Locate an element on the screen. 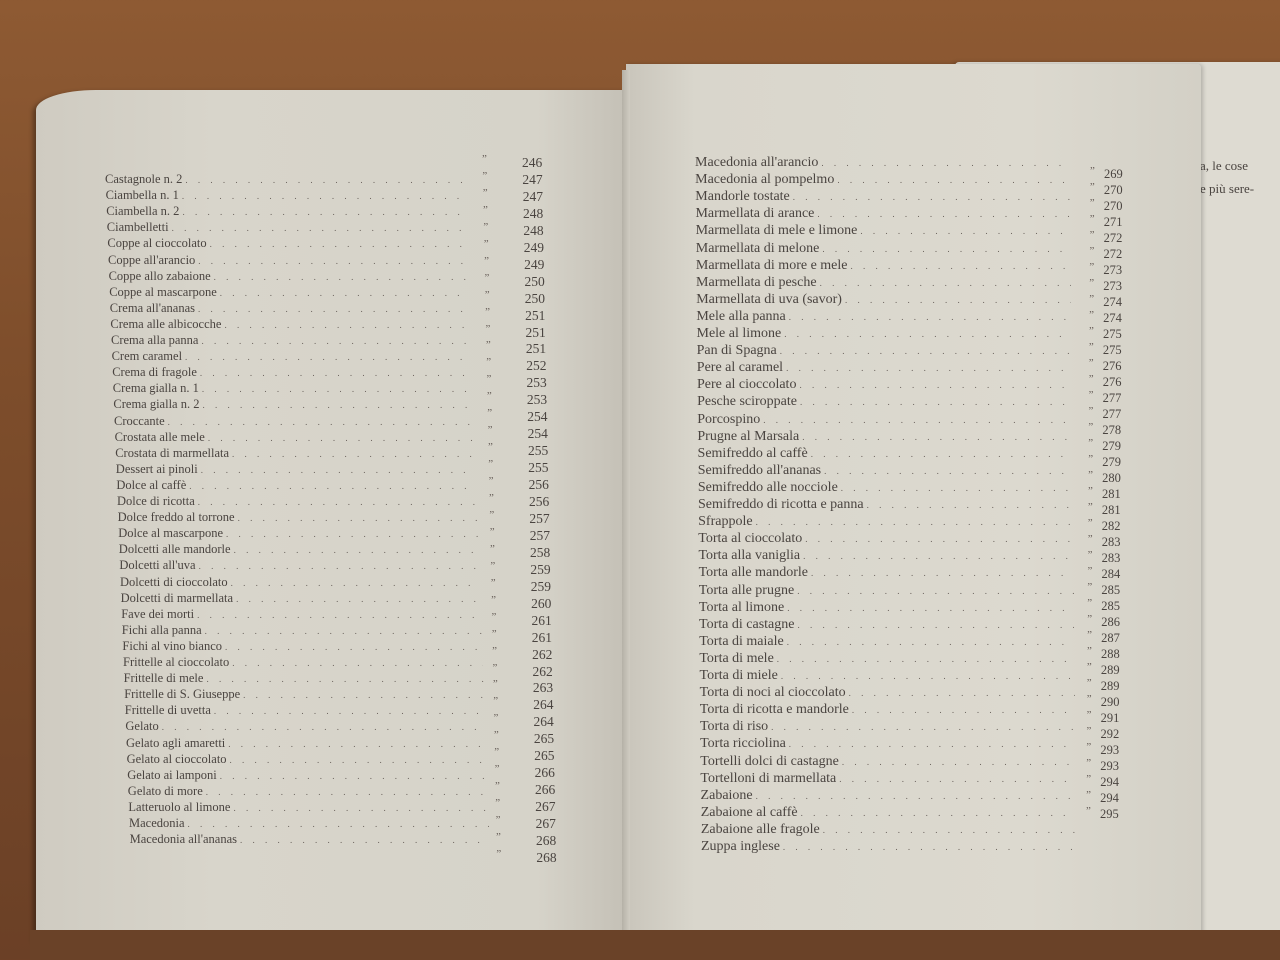 This screenshot has width=1280, height=960. page-number: 264 is located at coordinates (543, 722).